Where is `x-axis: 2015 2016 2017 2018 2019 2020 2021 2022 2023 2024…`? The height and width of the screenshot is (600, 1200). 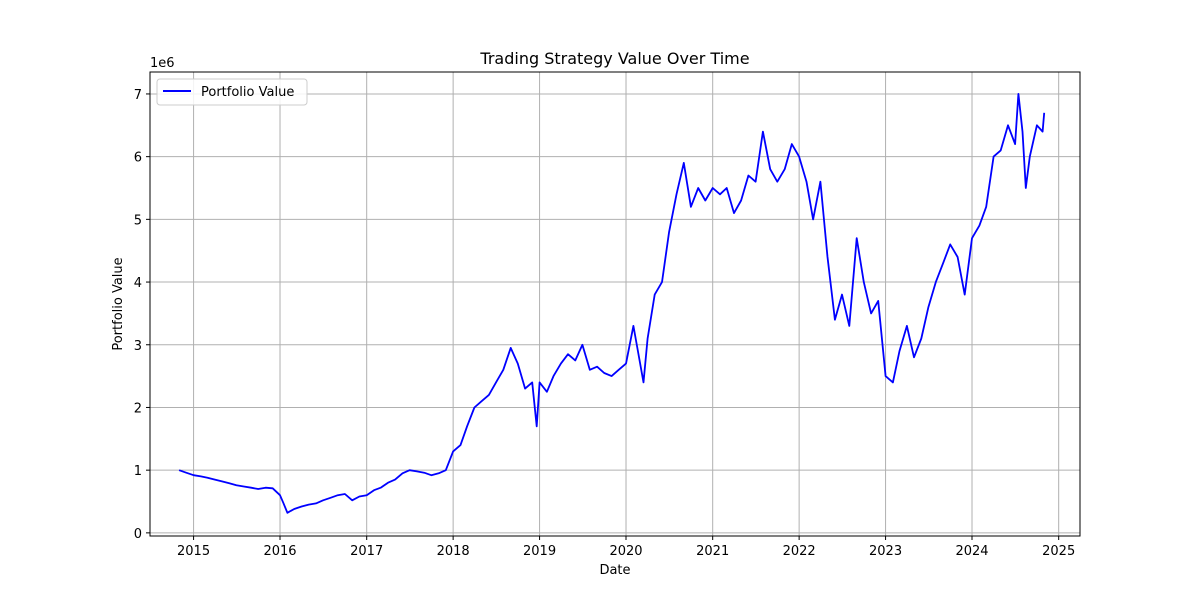 x-axis: 2015 2016 2017 2018 2019 2020 2021 2022 2023 2024… is located at coordinates (626, 547).